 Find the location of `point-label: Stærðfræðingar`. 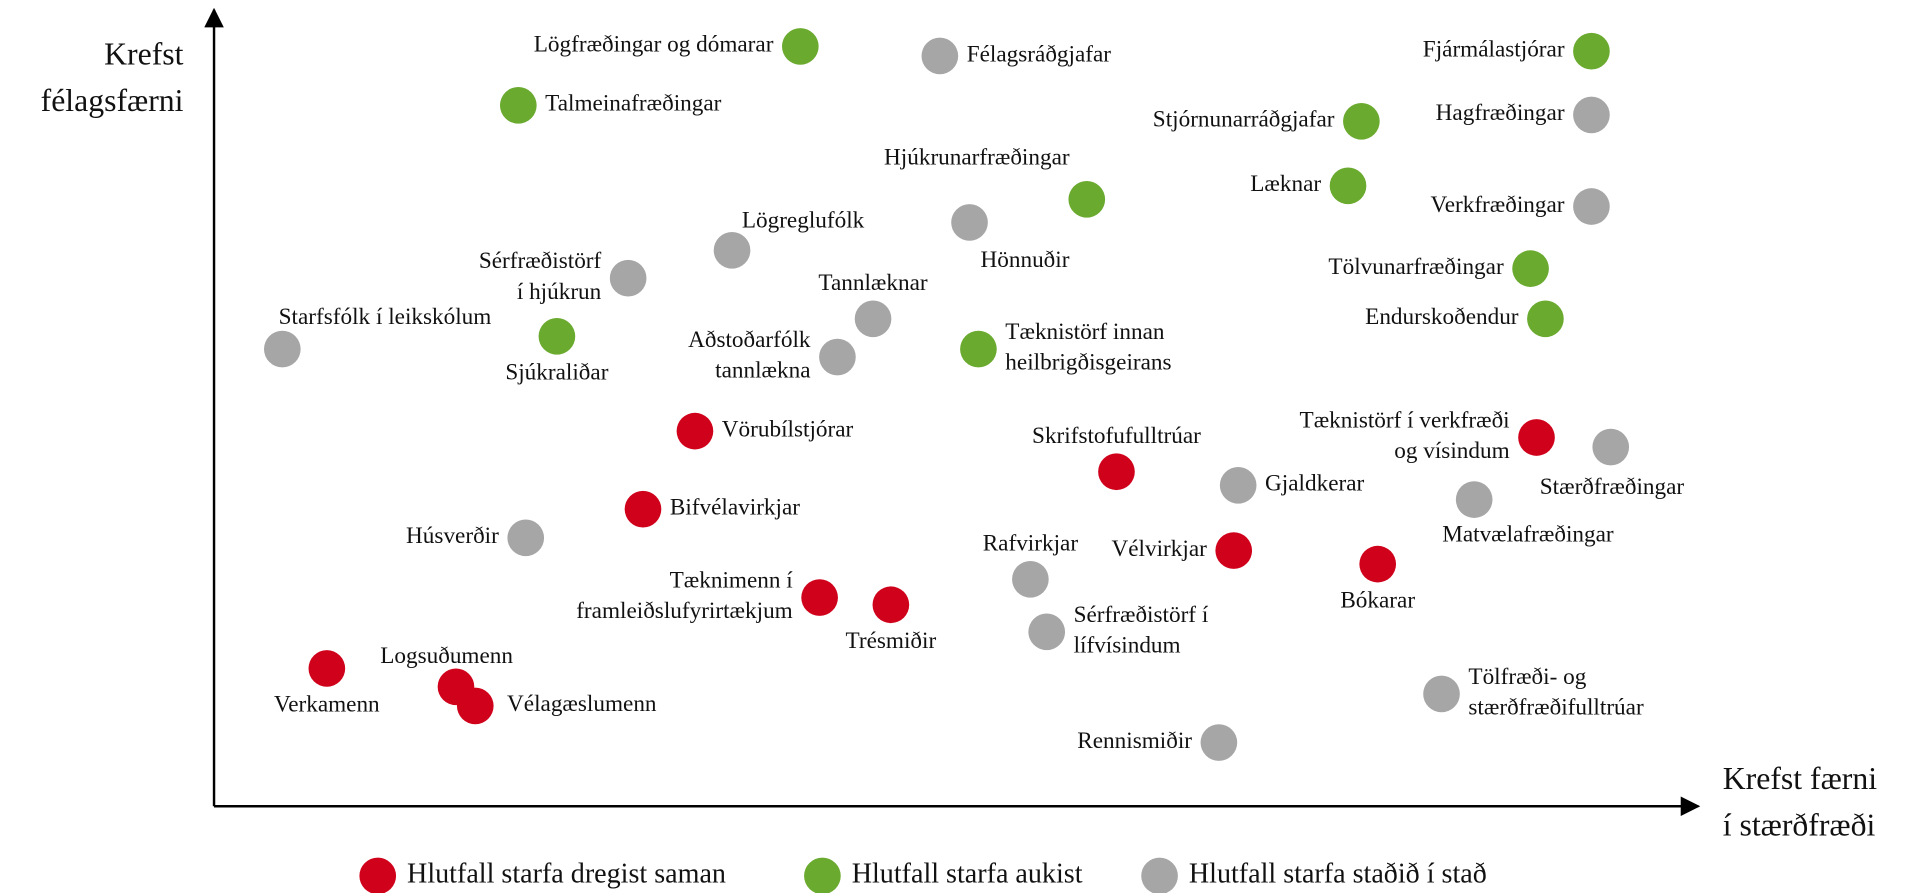

point-label: Stærðfræðingar is located at coordinates (1612, 487).